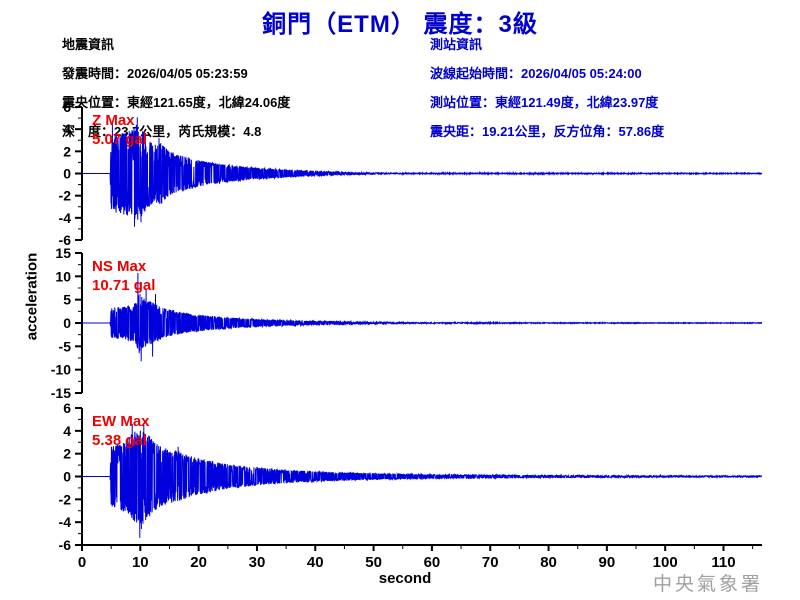 The image size is (800, 600). Describe the element at coordinates (490, 562) in the screenshot. I see `x-tick-label: 70` at that location.